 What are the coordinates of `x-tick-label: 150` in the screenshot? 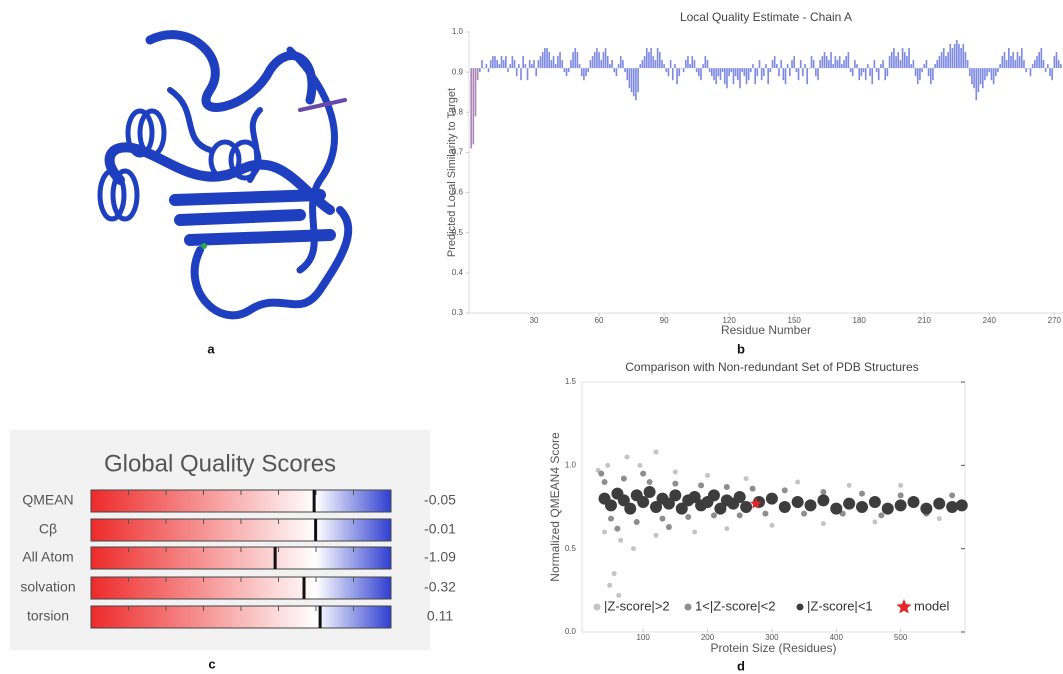 It's located at (795, 320).